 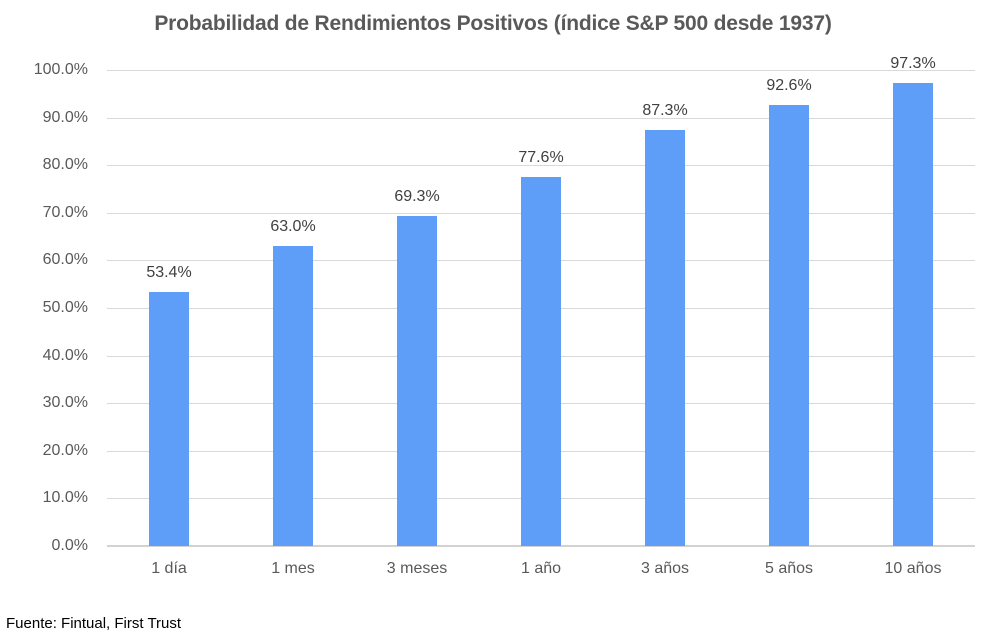 I want to click on y-axis-tick-label: 100.0%, so click(x=60, y=69).